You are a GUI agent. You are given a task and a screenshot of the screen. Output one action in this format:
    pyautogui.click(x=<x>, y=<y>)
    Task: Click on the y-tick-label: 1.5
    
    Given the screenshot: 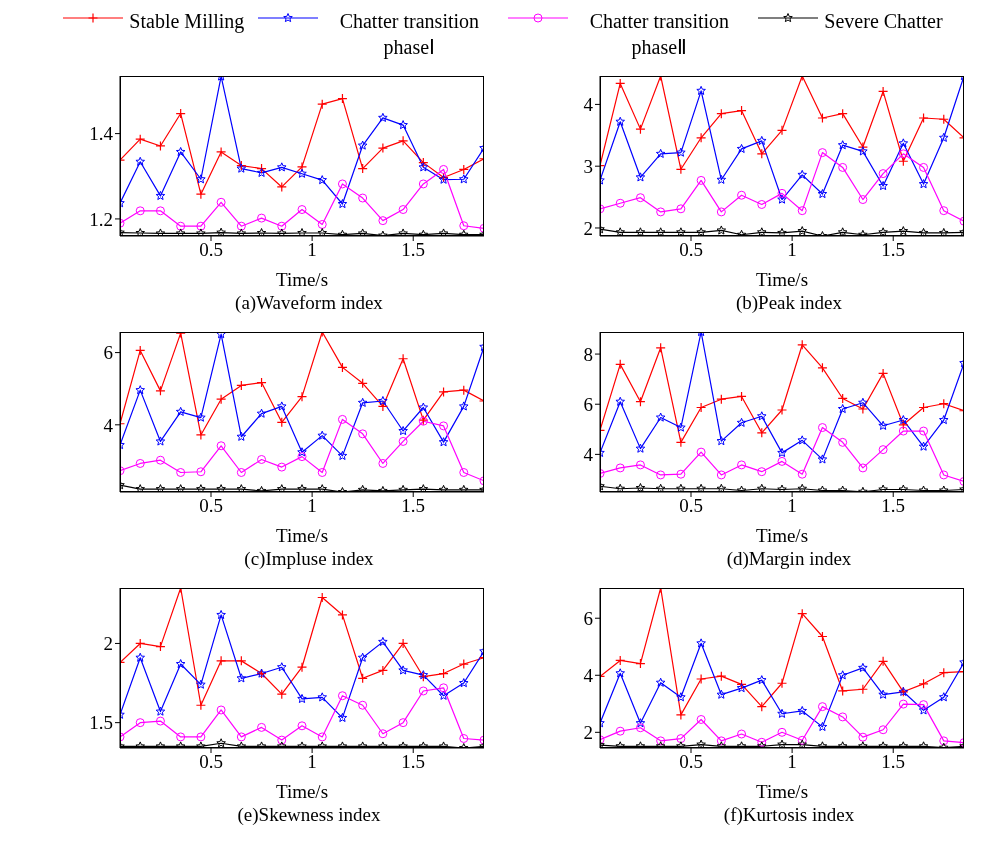 What is the action you would take?
    pyautogui.click(x=101, y=723)
    